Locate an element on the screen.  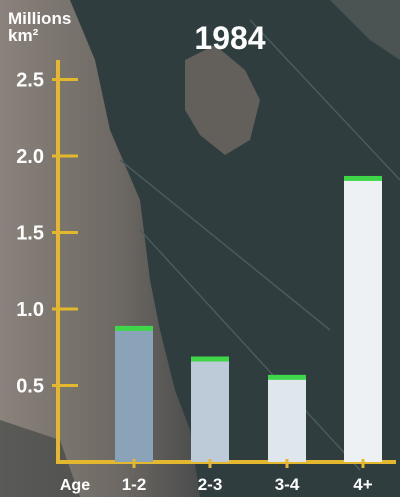
x-tick-label: 1-2 is located at coordinates (134, 484).